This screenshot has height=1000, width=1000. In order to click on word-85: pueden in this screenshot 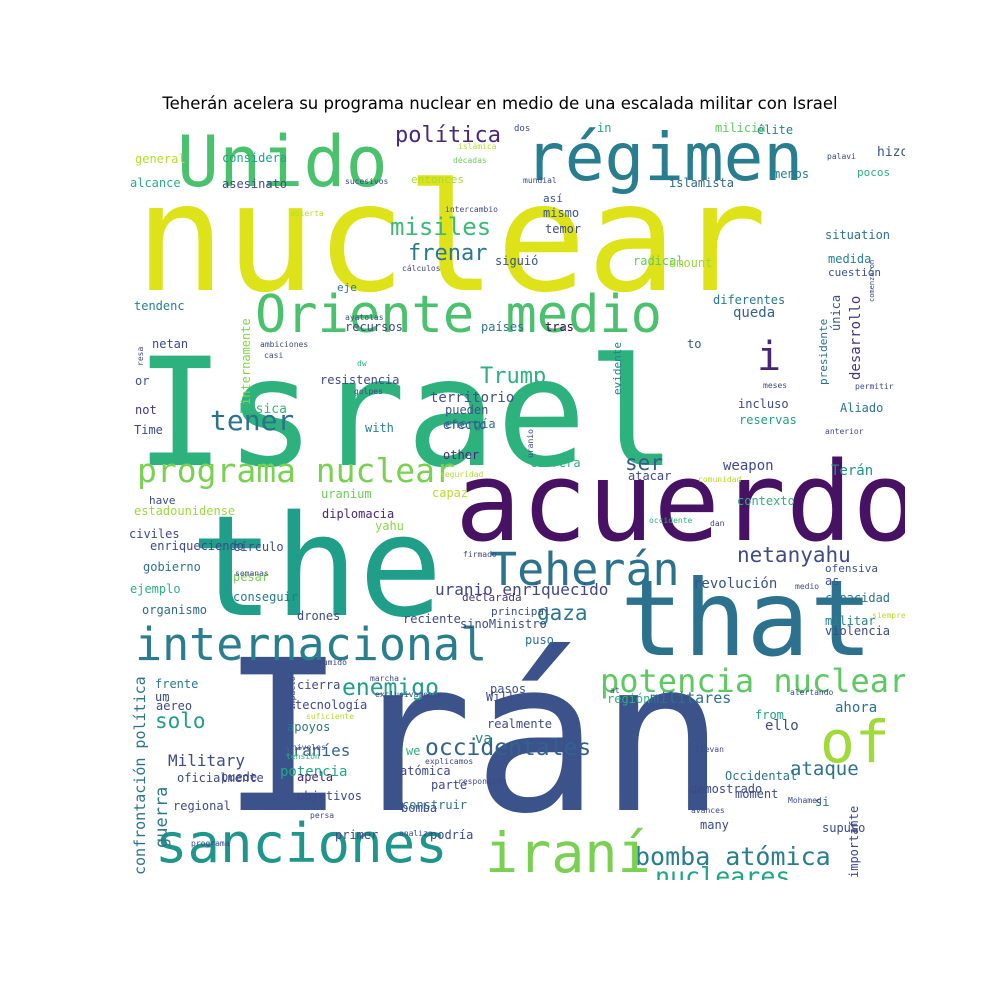, I will do `click(466, 410)`.